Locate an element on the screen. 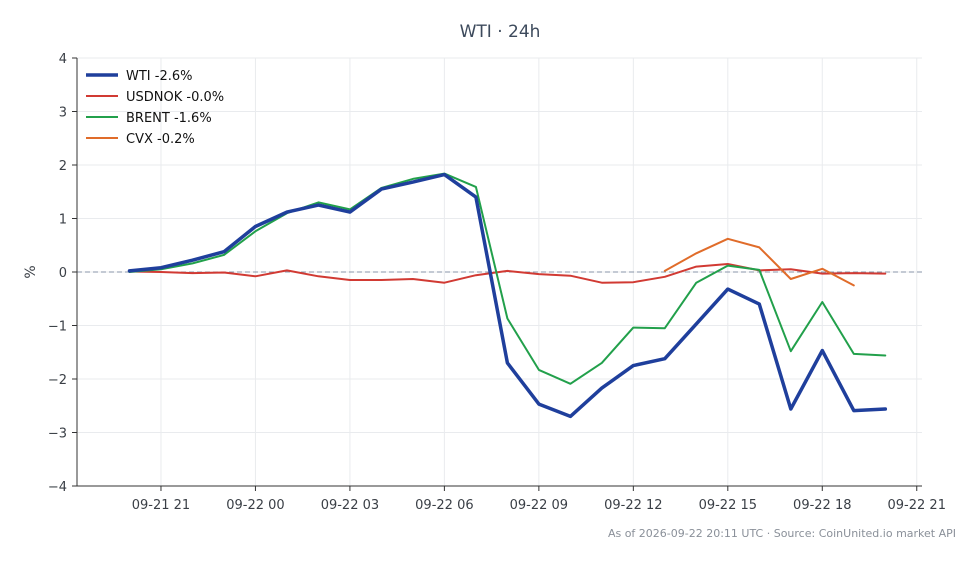 This screenshot has height=564, width=980. x-tick-label: 09-22 03 is located at coordinates (350, 505).